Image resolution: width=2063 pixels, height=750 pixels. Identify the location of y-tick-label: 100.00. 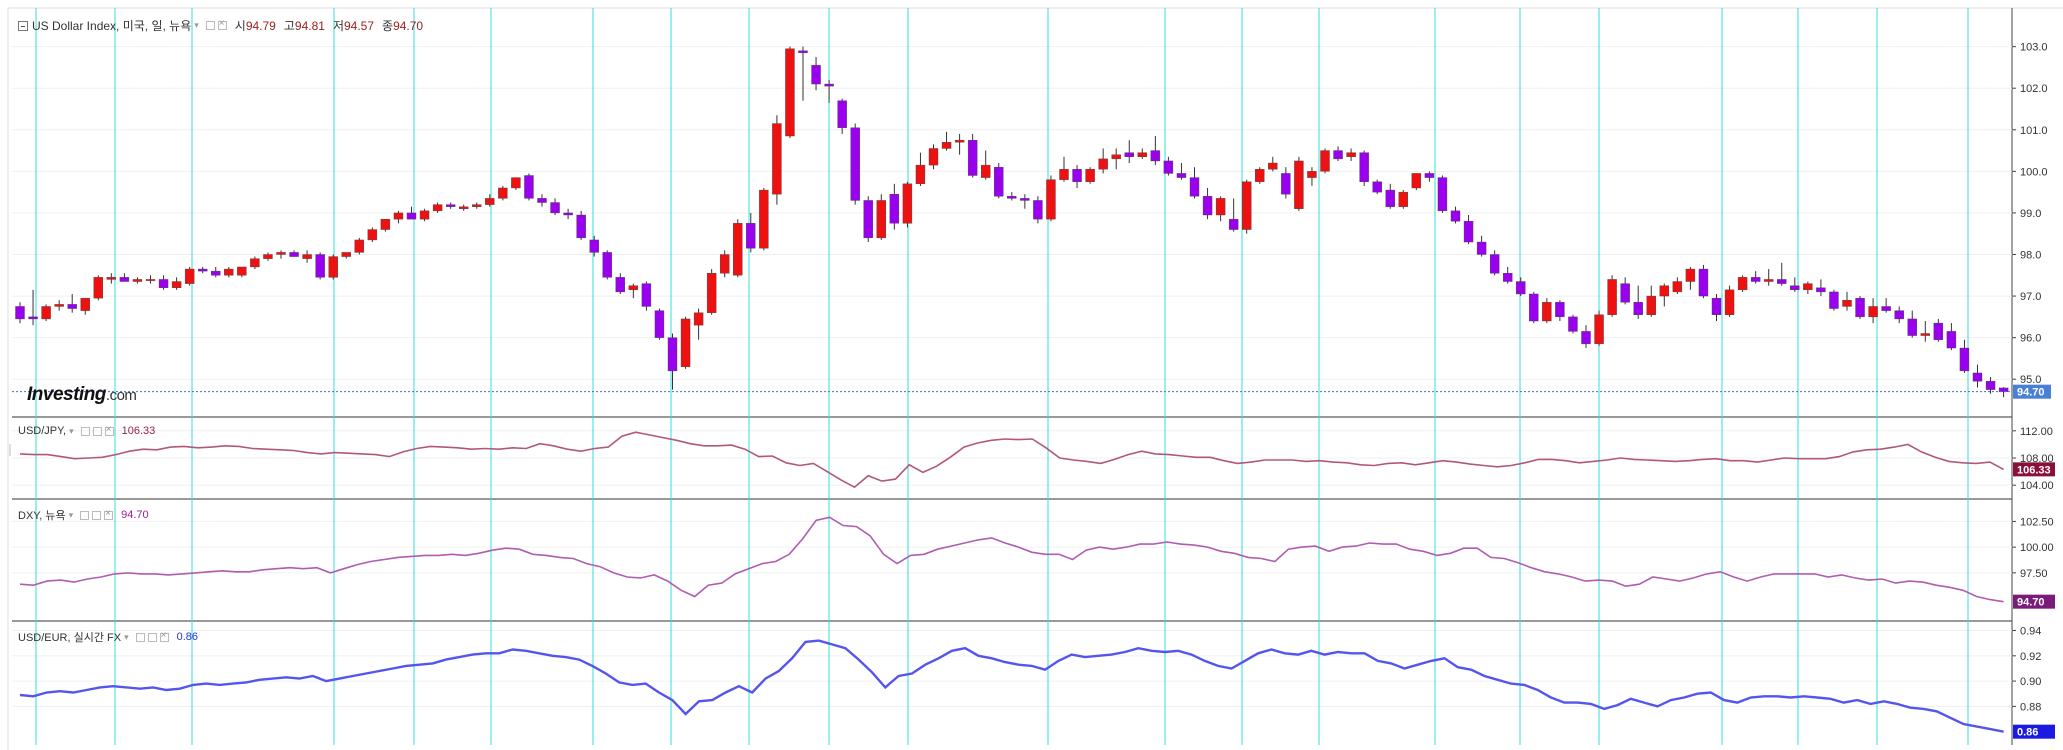
(2037, 548).